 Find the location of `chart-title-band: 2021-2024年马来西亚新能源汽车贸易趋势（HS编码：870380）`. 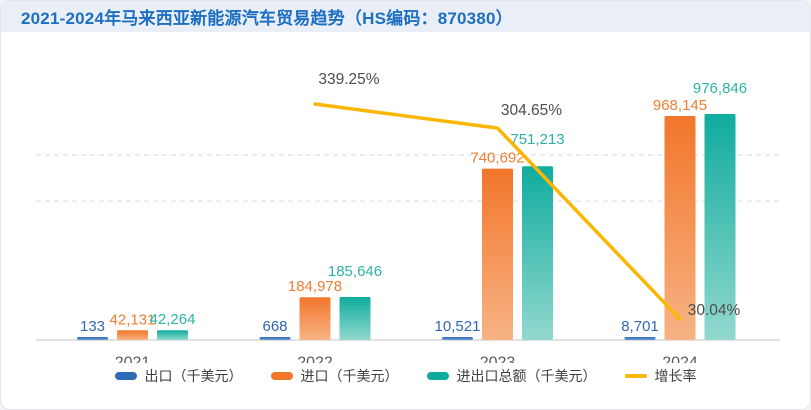

chart-title-band: 2021-2024年马来西亚新能源汽车贸易趋势（HS编码：870380） is located at coordinates (405, 16).